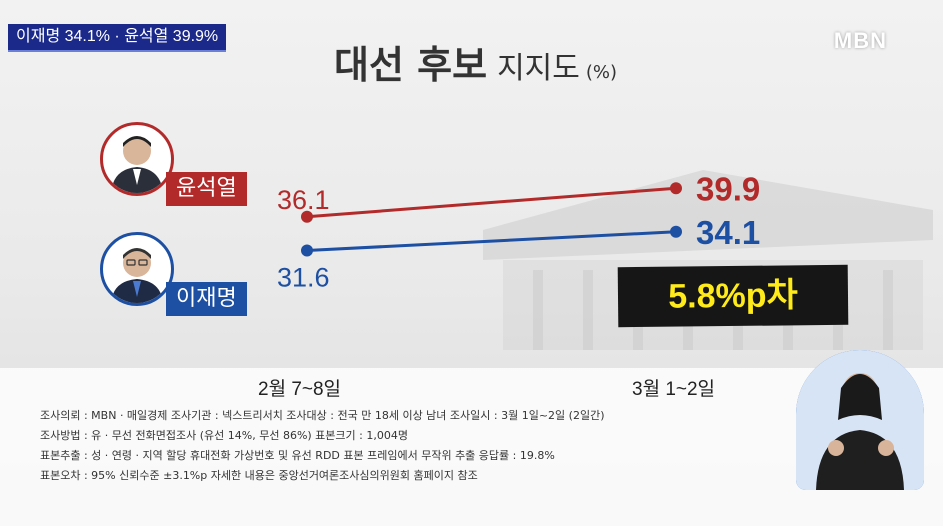 The image size is (943, 526). Describe the element at coordinates (303, 278) in the screenshot. I see `data-label-1-0: 31.6` at that location.